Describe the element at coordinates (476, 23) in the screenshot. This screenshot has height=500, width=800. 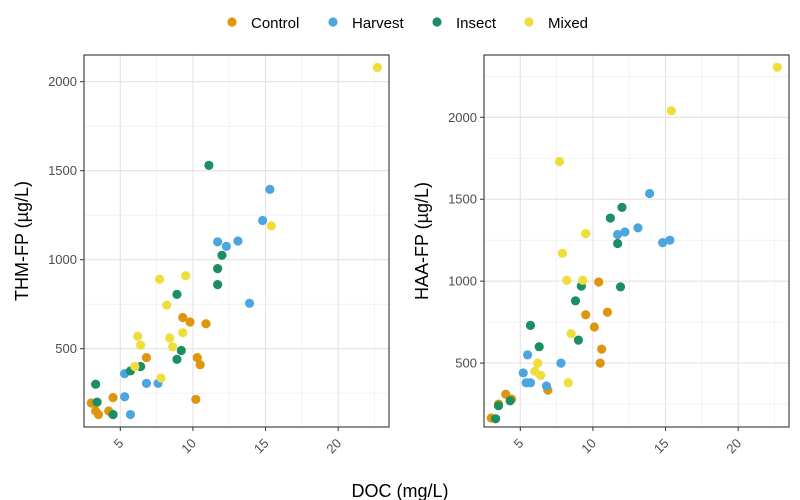
I see `legend-label-insect: Insect` at that location.